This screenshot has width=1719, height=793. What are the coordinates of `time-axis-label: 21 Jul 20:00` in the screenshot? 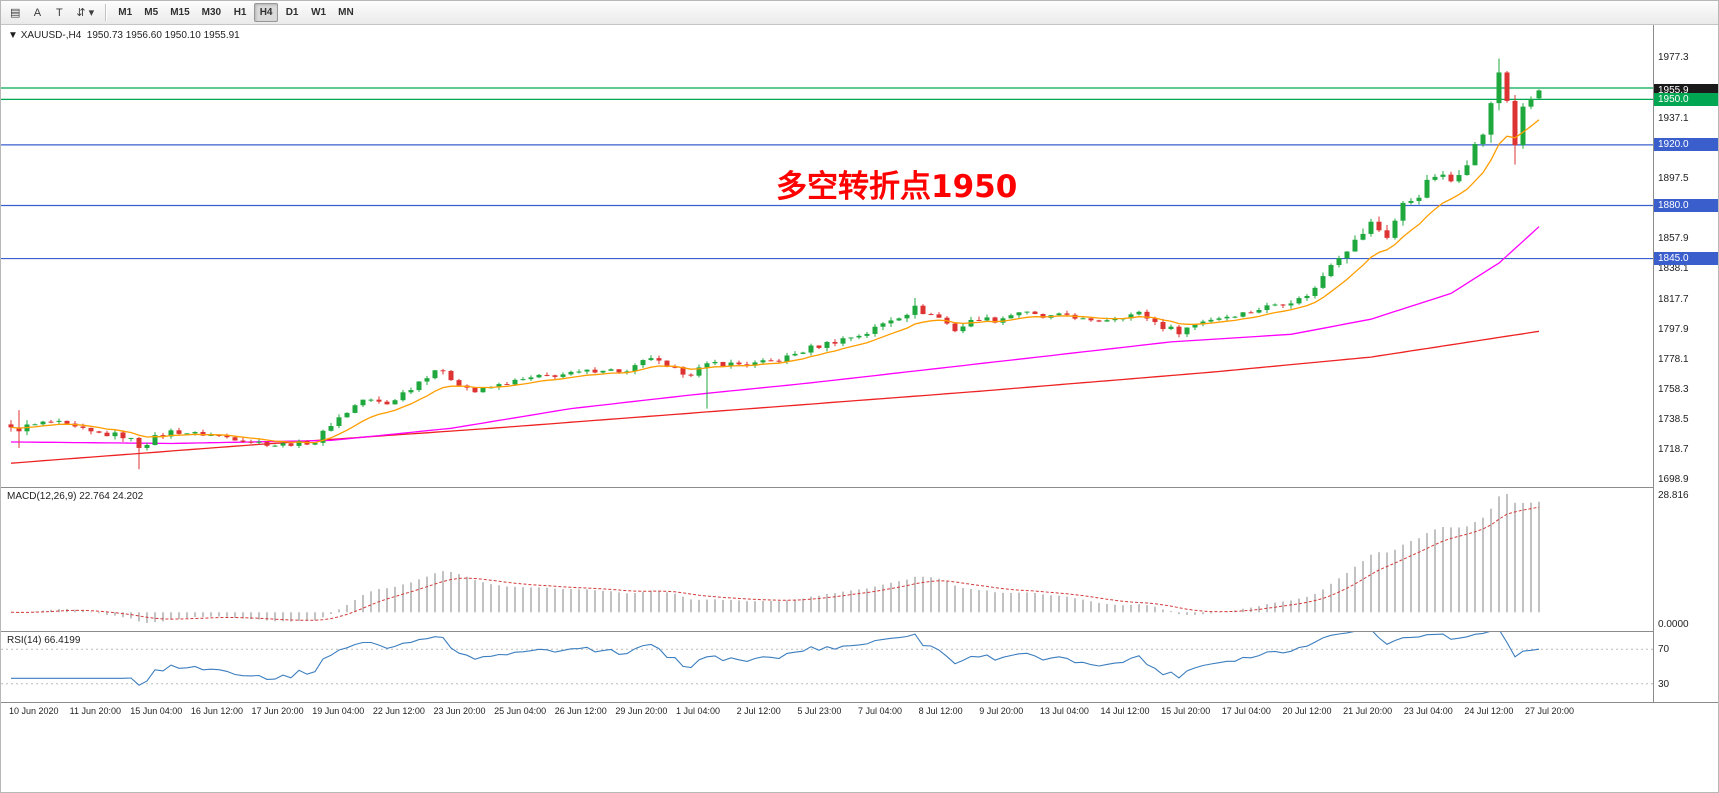 It's located at (1368, 711).